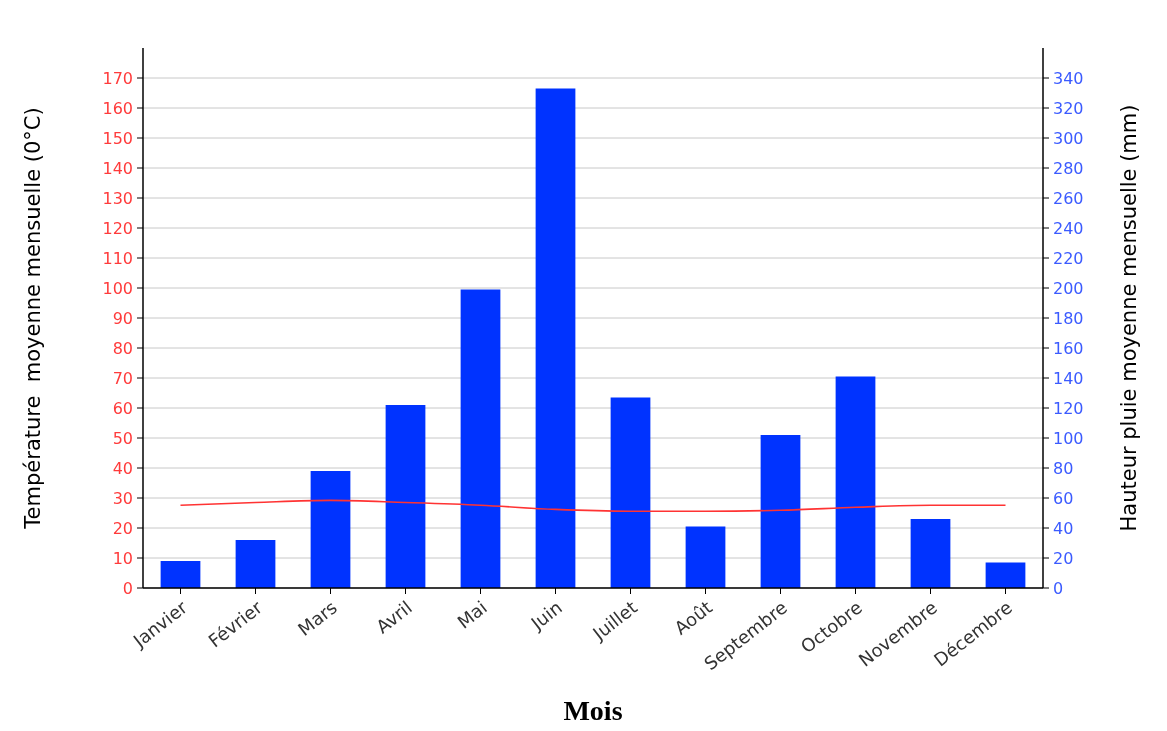 This screenshot has width=1167, height=731. What do you see at coordinates (1068, 408) in the screenshot?
I see `y2-tick-label: 120` at bounding box center [1068, 408].